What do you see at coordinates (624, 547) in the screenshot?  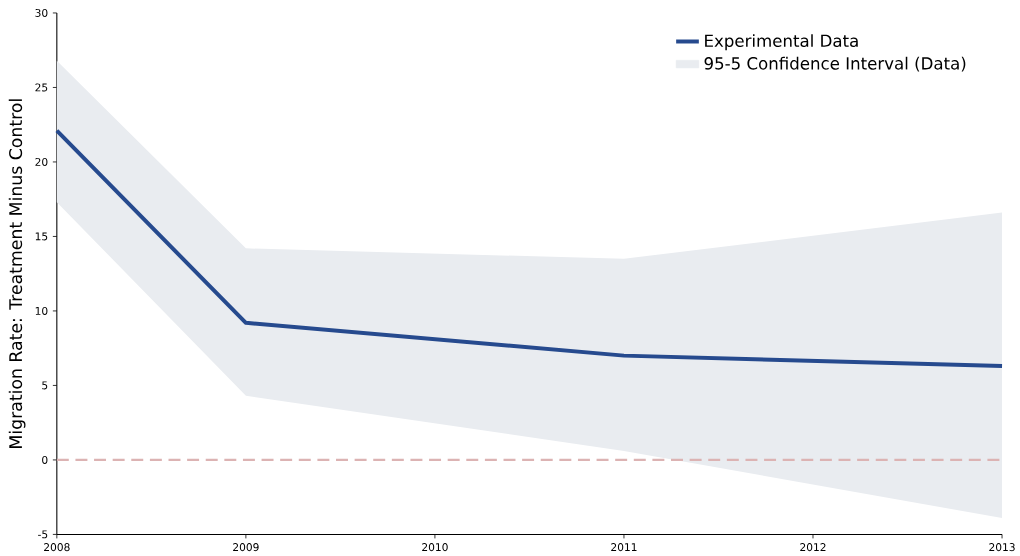 I see `x-tick-label: 2011` at bounding box center [624, 547].